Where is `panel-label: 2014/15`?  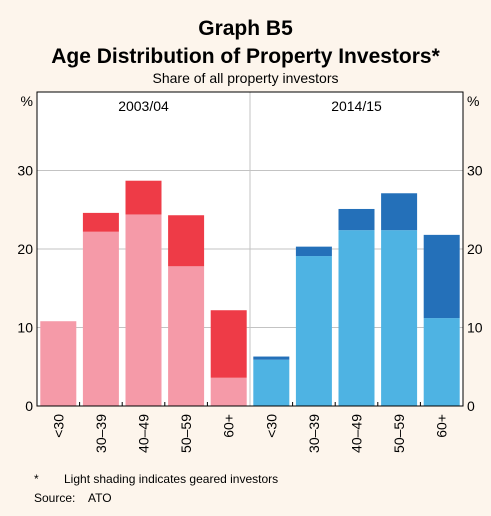
panel-label: 2014/15 is located at coordinates (356, 106).